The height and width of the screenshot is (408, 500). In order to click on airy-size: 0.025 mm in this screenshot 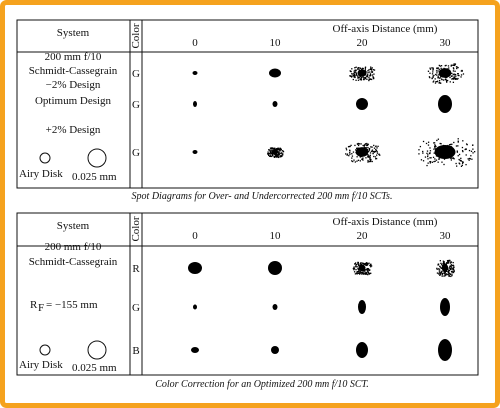, I will do `click(94, 177)`.